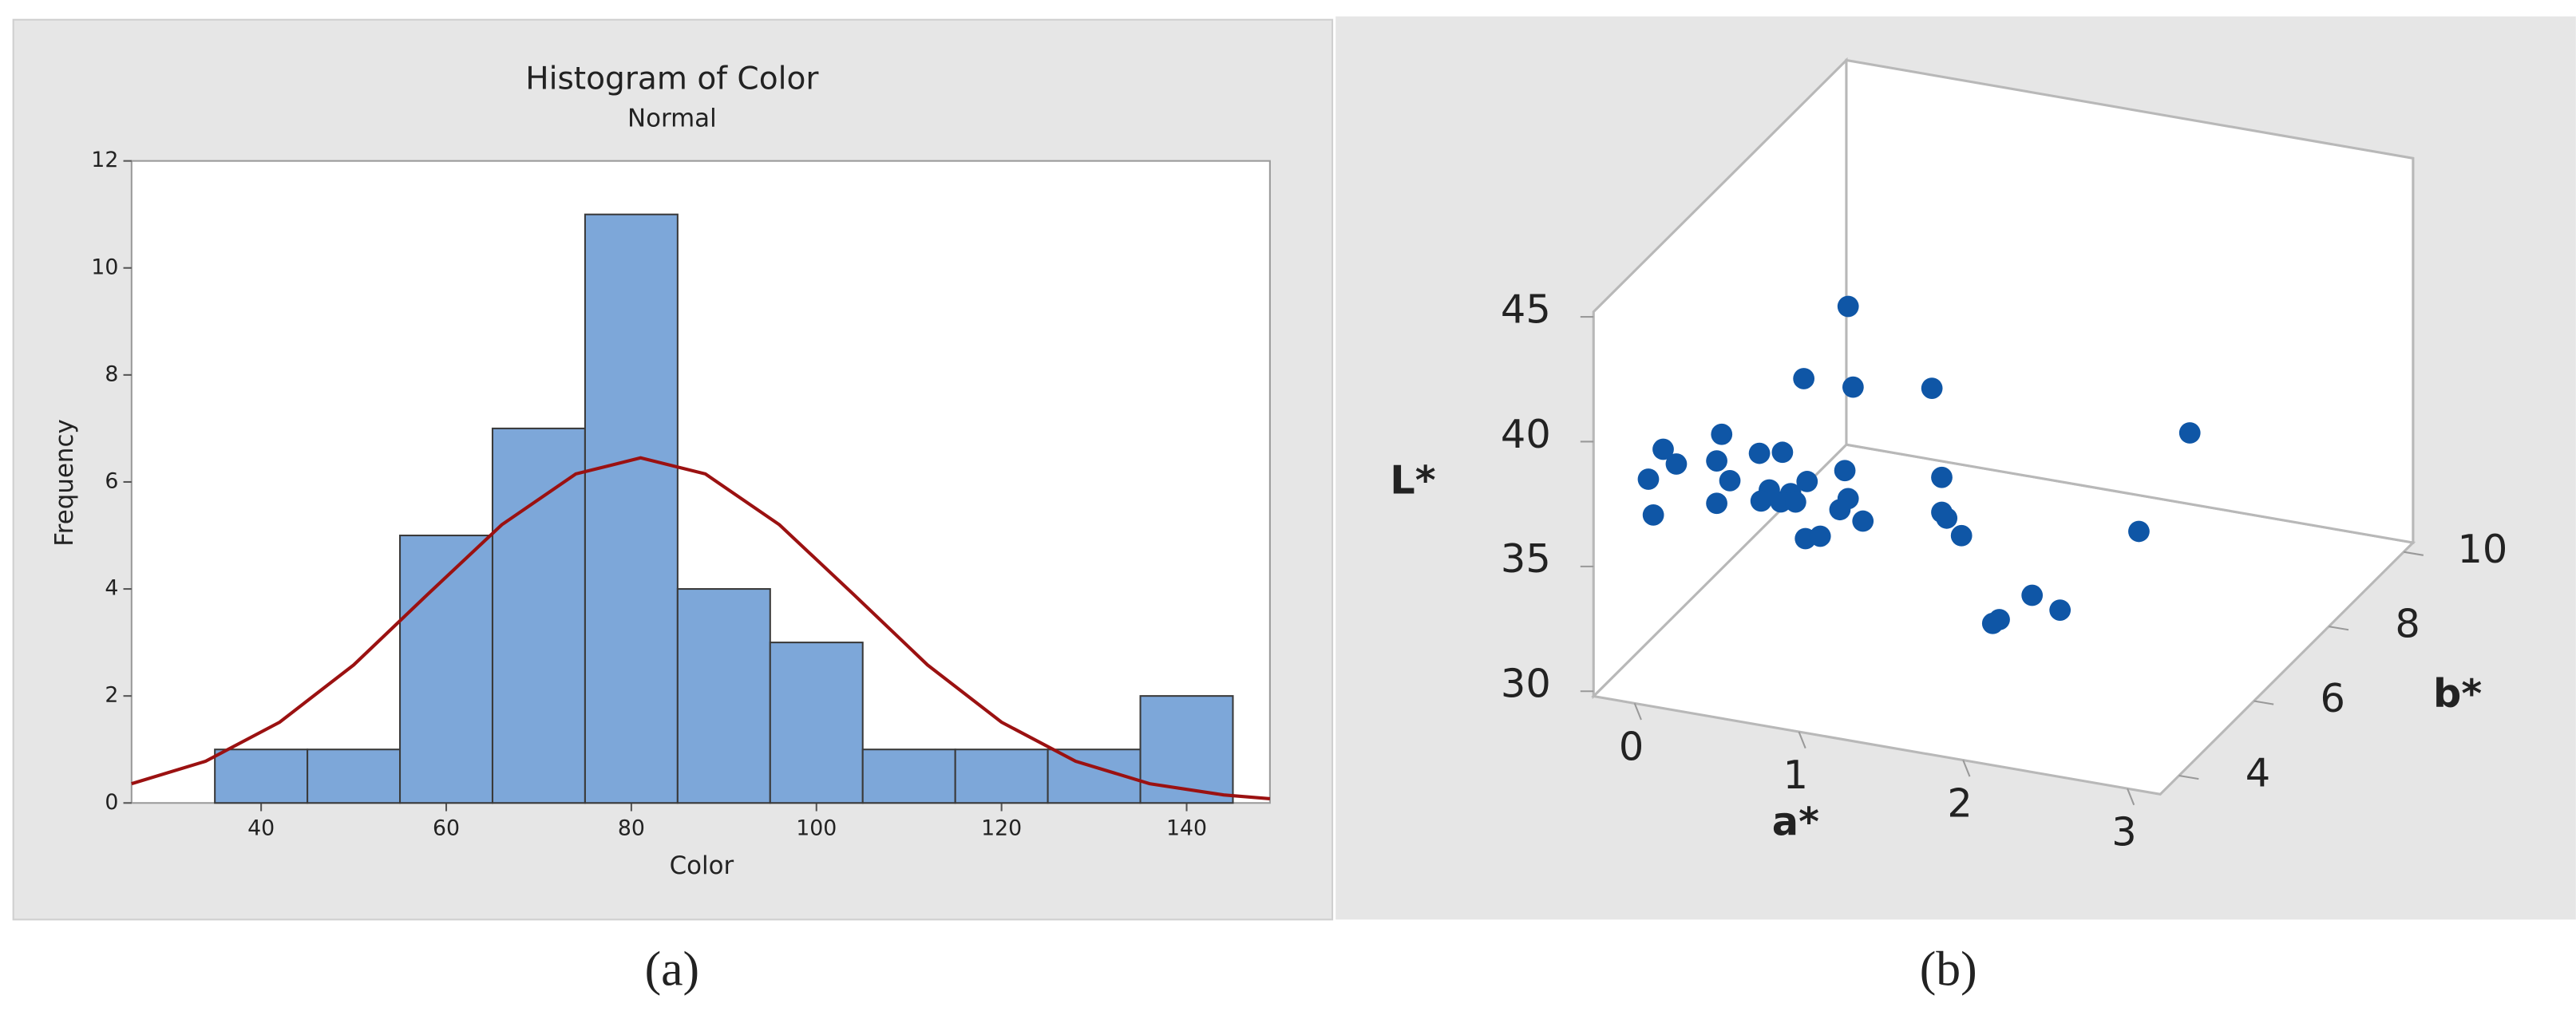 This screenshot has width=2576, height=1023. I want to click on caption: (a), so click(672, 969).